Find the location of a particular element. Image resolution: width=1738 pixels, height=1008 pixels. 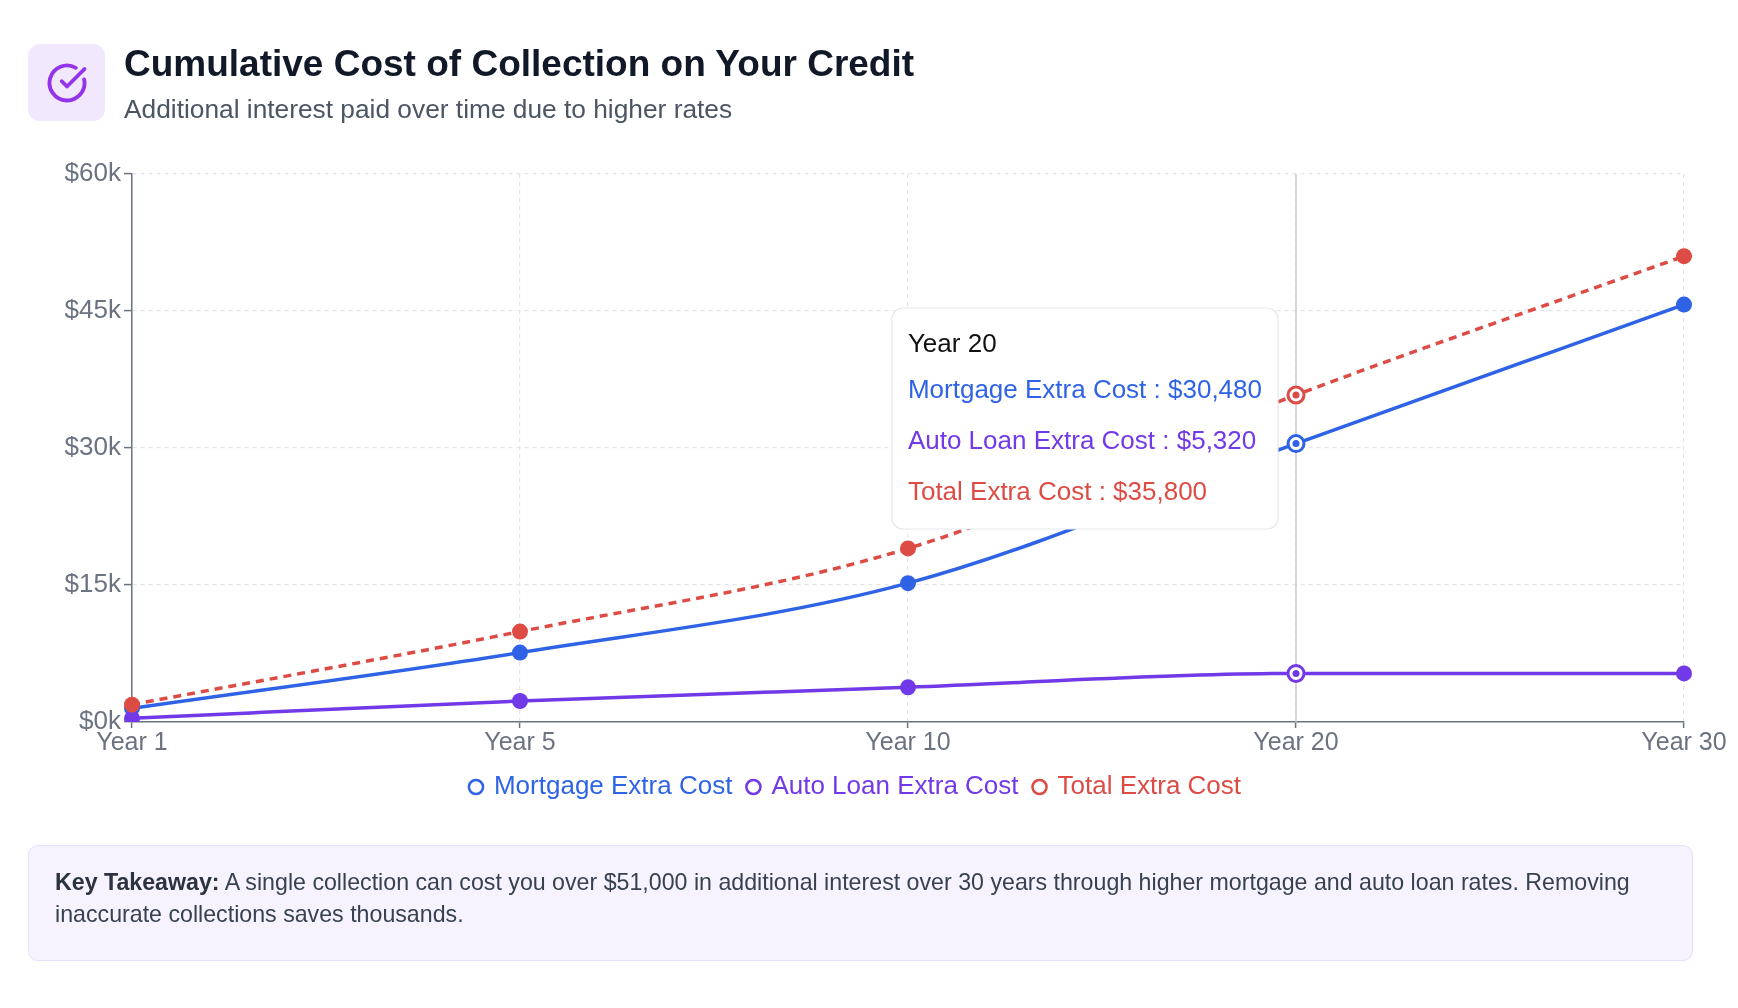

chart-title: Cumulative Cost of Collection on Your Credit is located at coordinates (519, 64).